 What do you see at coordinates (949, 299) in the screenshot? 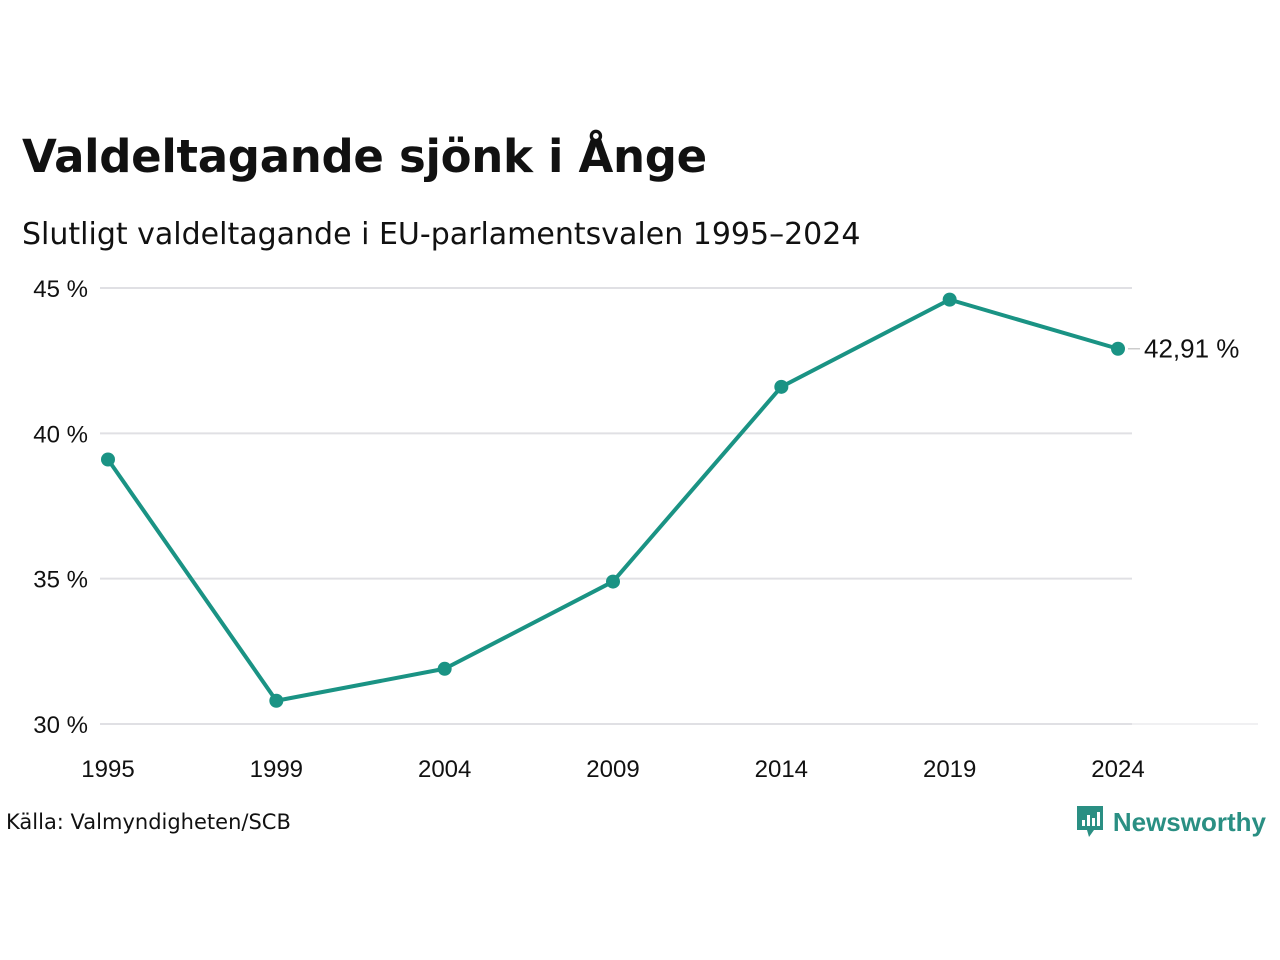
I see `data-point-2019` at bounding box center [949, 299].